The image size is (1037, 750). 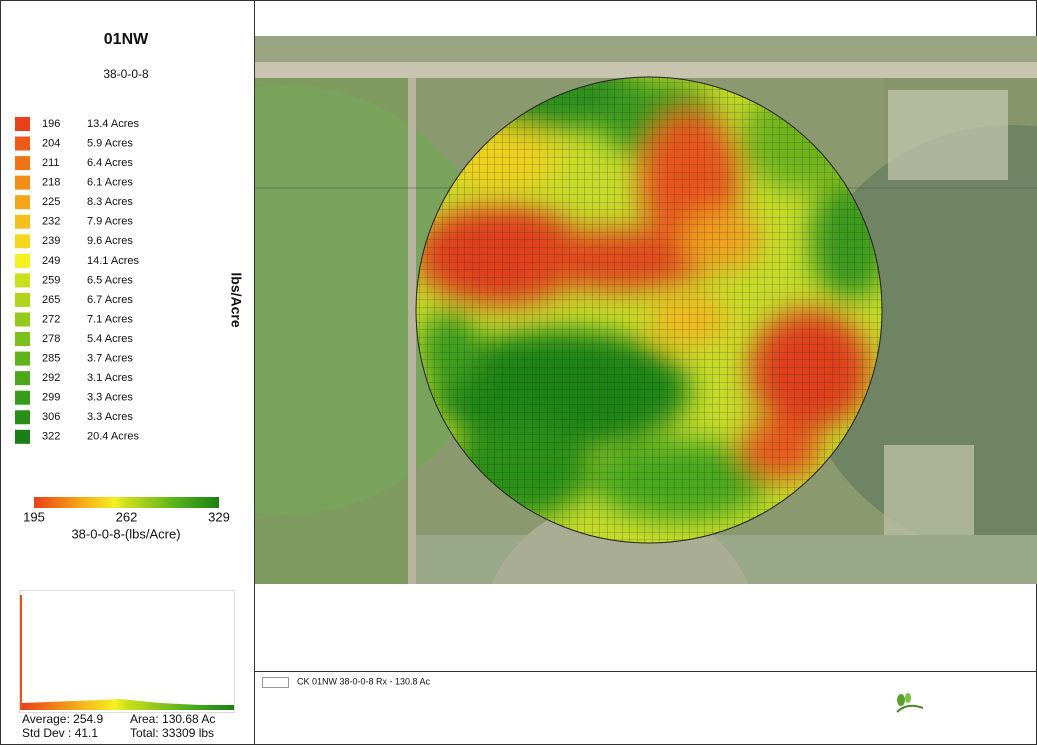 I want to click on legend-rate: 249, so click(x=51, y=261).